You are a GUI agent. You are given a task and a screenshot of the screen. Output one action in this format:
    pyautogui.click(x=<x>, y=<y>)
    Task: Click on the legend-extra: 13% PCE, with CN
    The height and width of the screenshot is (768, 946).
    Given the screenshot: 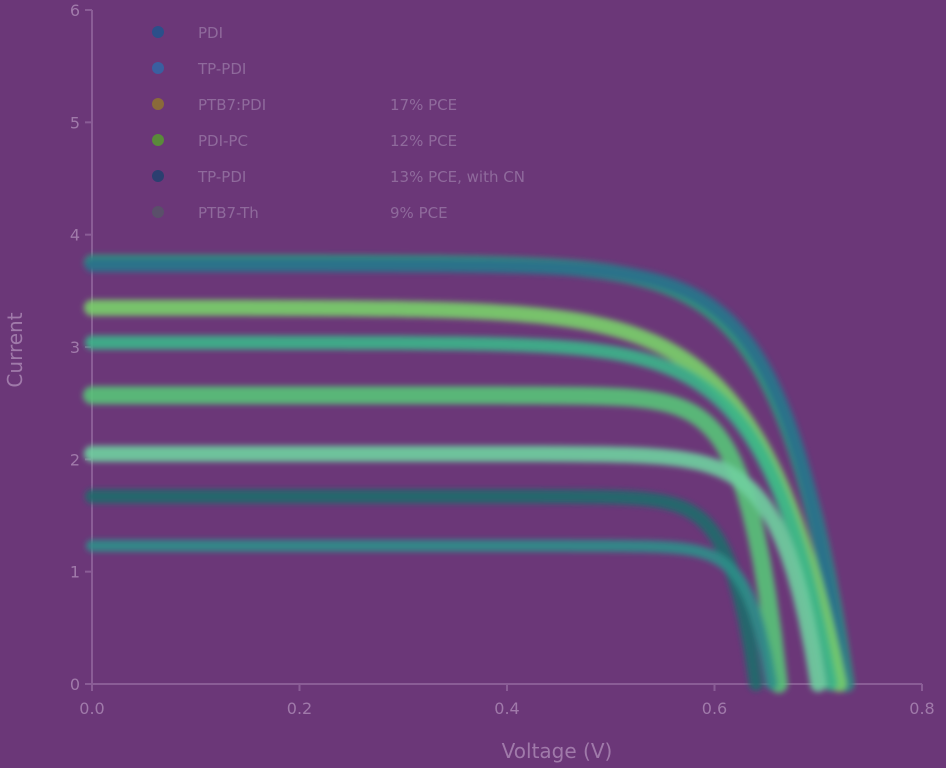 What is the action you would take?
    pyautogui.click(x=457, y=177)
    